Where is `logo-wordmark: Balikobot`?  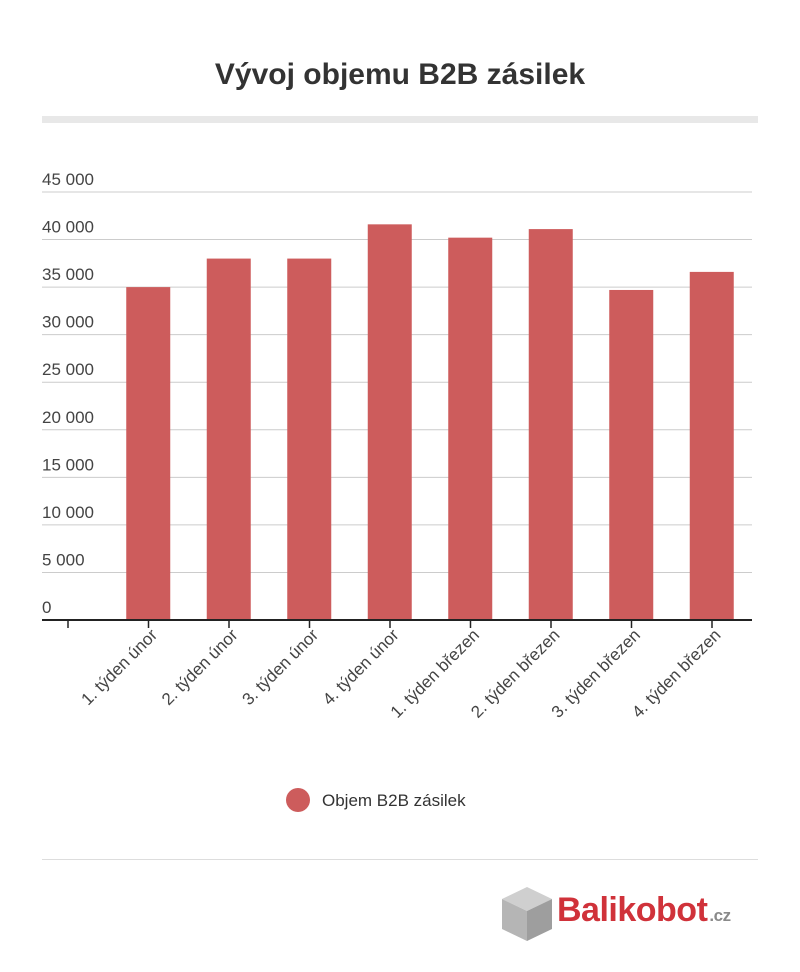
logo-wordmark: Balikobot is located at coordinates (632, 910).